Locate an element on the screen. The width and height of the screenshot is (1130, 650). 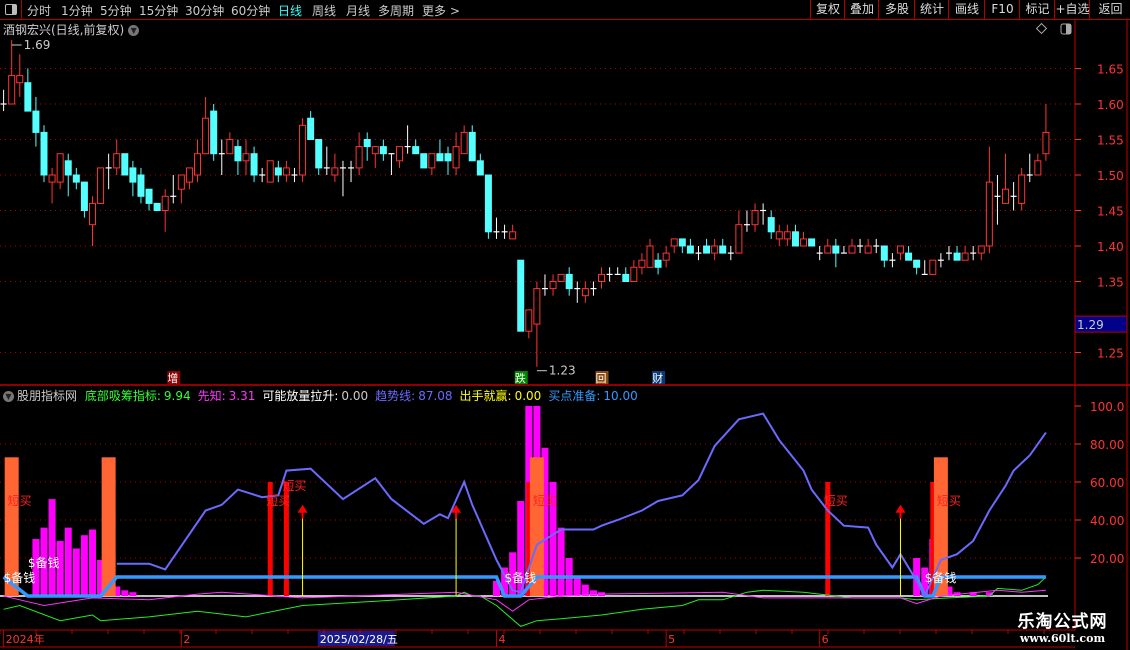
toolbar-button-4: 画线 is located at coordinates (966, 9).